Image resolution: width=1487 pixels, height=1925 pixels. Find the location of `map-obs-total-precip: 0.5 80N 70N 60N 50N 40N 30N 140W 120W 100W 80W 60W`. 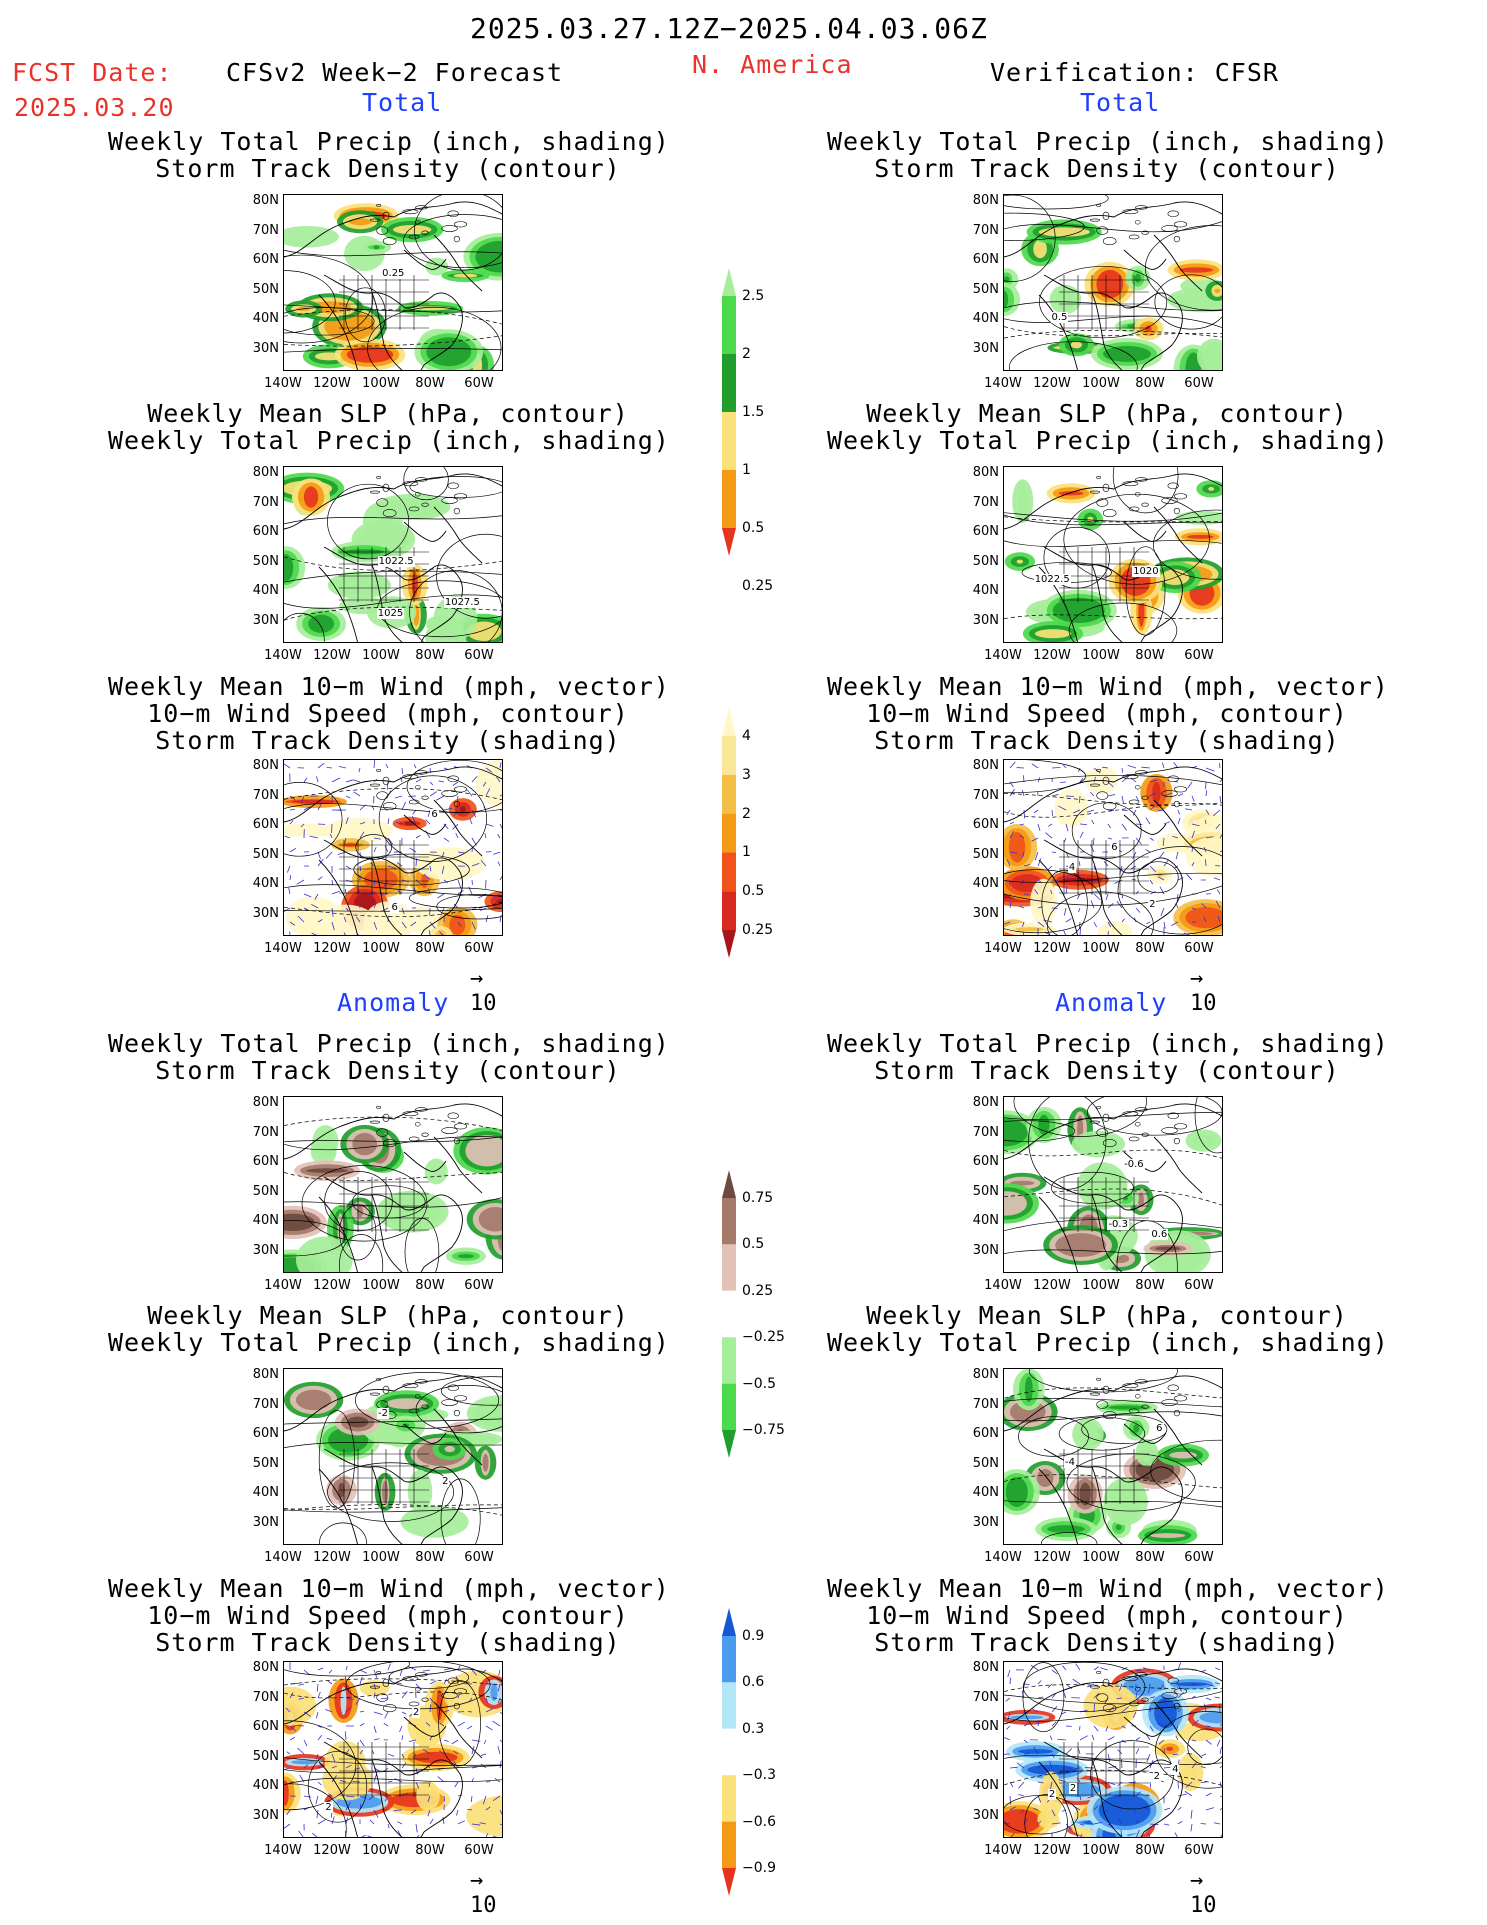

map-obs-total-precip: 0.5 80N 70N 60N 50N 40N 30N 140W 120W 100W 80W 60W is located at coordinates (1098, 292).